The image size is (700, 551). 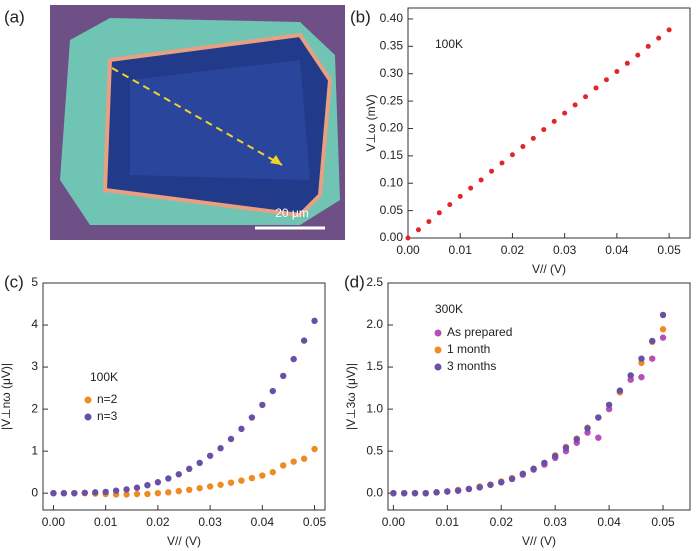 I want to click on y-tick-label: 0.0, so click(x=374, y=492).